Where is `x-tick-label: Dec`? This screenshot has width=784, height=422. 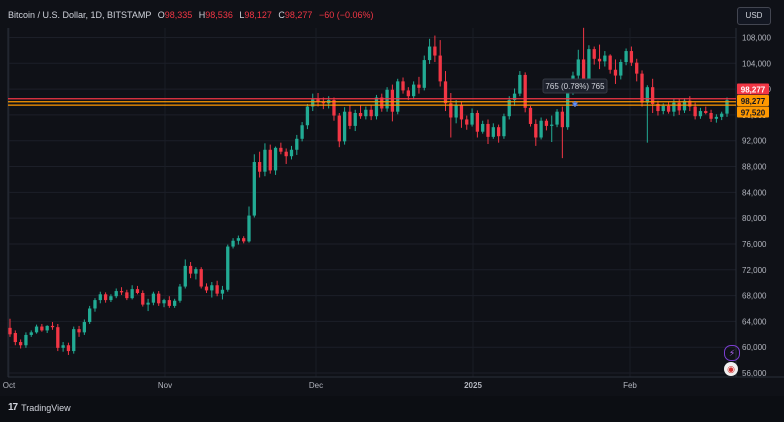 x-tick-label: Dec is located at coordinates (316, 385).